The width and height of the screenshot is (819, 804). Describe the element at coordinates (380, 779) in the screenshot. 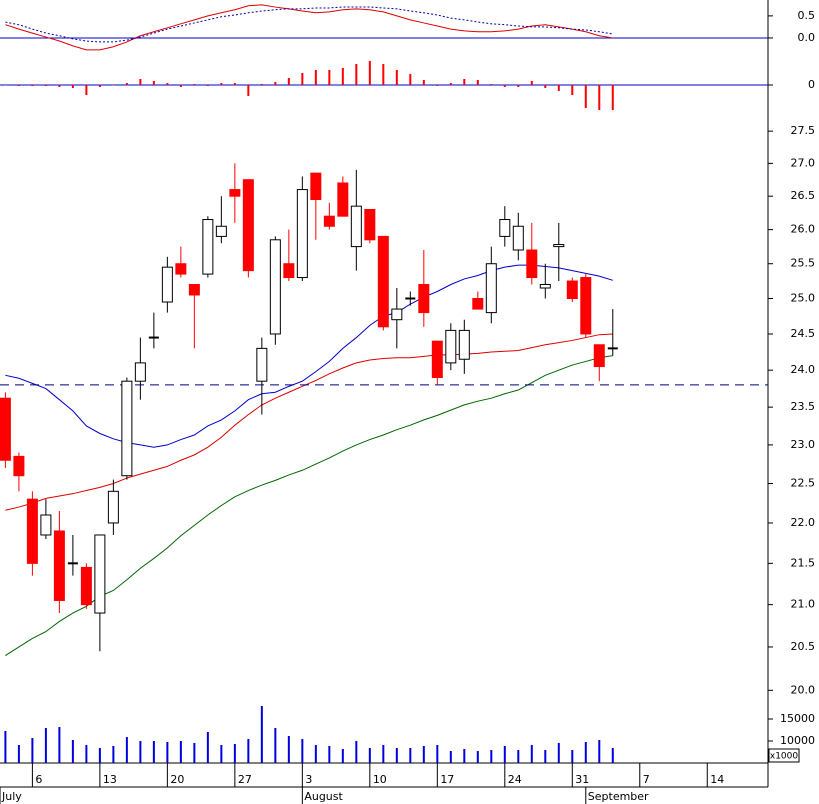

I see `x-tick-label: 10` at that location.